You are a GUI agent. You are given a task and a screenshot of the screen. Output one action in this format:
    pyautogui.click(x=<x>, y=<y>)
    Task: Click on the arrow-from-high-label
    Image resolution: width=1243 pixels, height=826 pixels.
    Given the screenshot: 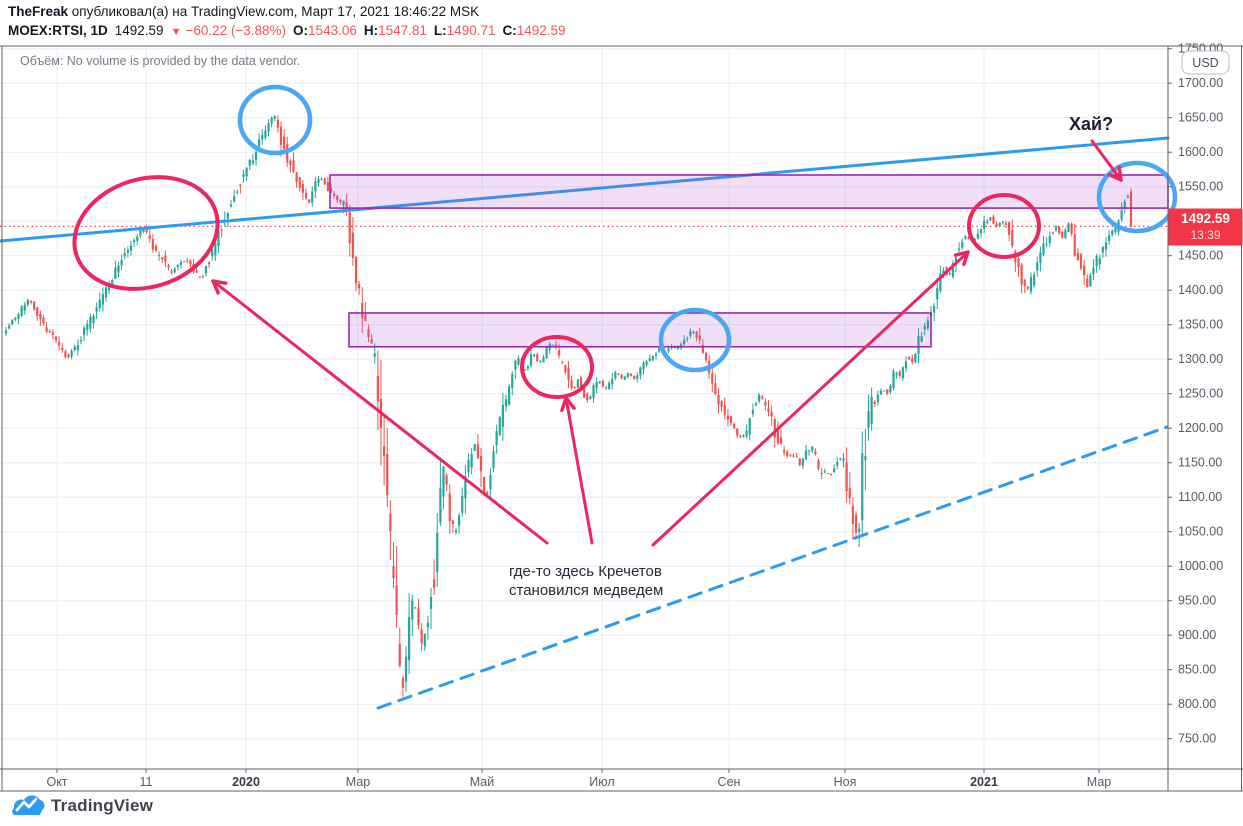 What is the action you would take?
    pyautogui.click(x=1106, y=160)
    